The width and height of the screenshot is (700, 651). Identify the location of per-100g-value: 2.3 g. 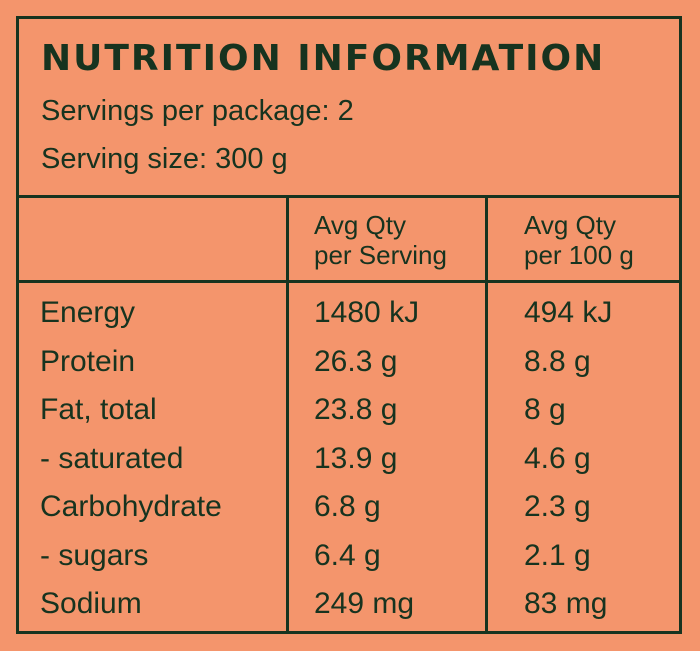
(557, 506).